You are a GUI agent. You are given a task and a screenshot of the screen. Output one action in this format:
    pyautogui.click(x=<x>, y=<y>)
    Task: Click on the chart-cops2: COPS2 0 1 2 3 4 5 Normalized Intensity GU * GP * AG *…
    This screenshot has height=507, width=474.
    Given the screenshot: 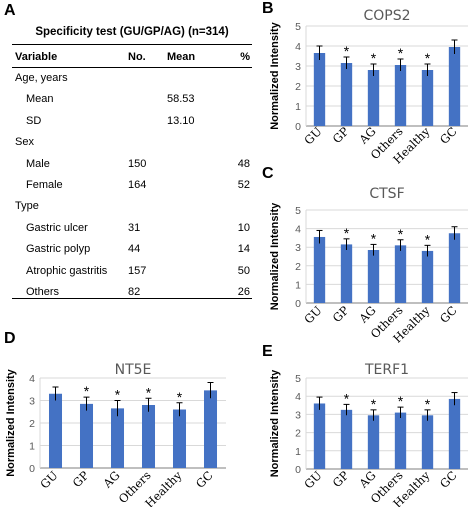 What is the action you would take?
    pyautogui.click(x=368, y=88)
    